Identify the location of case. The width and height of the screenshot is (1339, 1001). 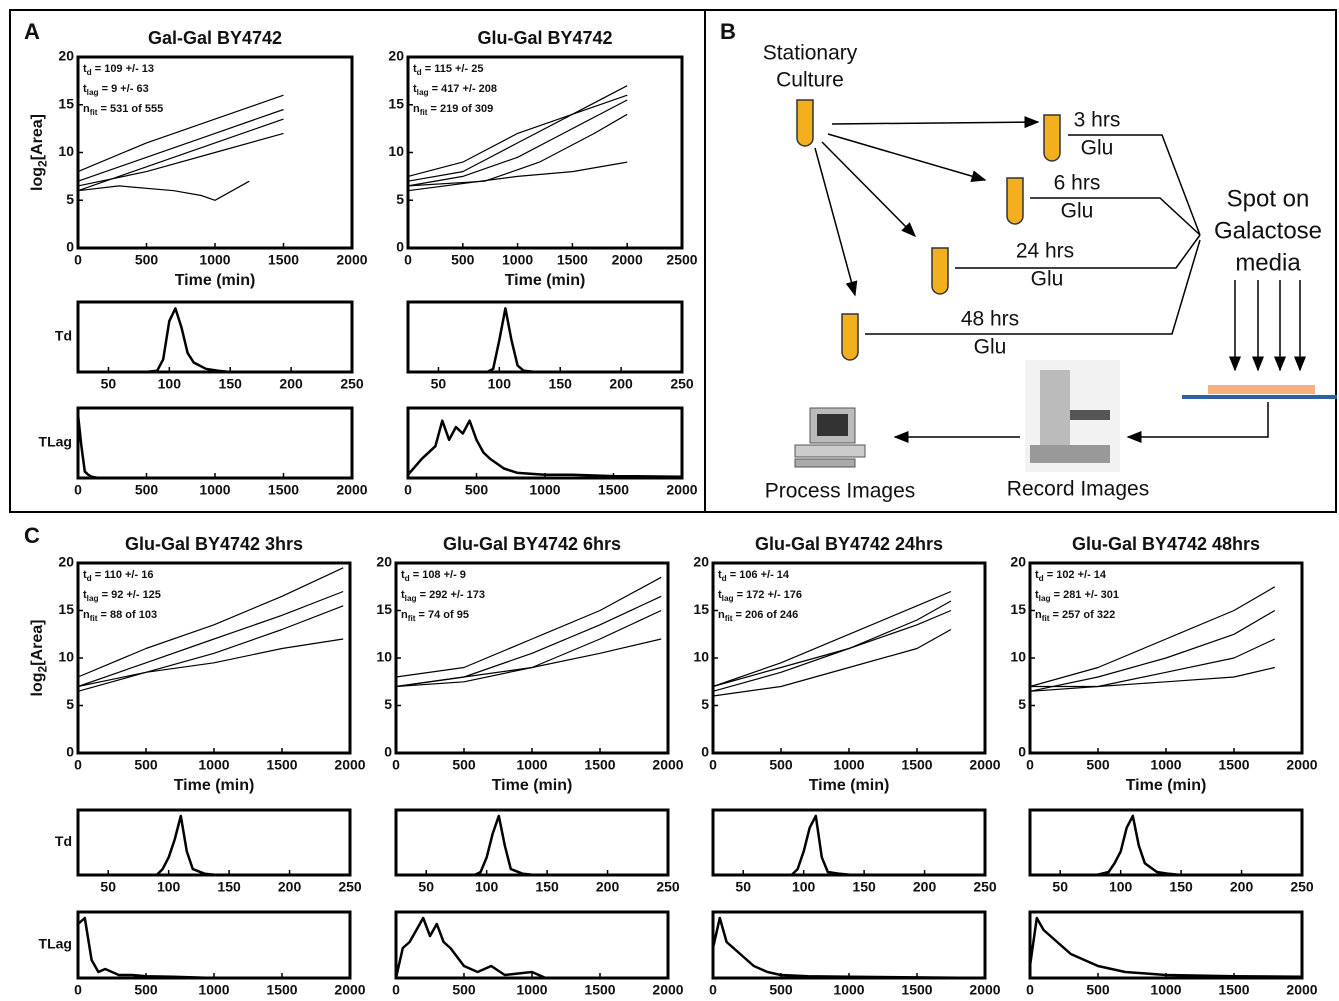
(830, 451).